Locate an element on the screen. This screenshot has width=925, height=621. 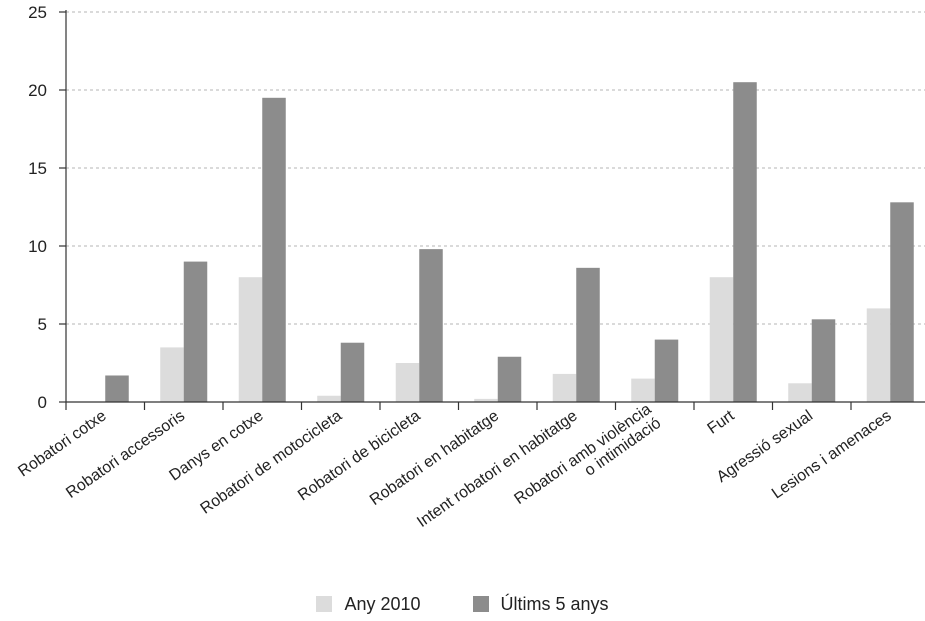
x-category-label-robatori-en-habitatge: Robatori en habitatge is located at coordinates (434, 458).